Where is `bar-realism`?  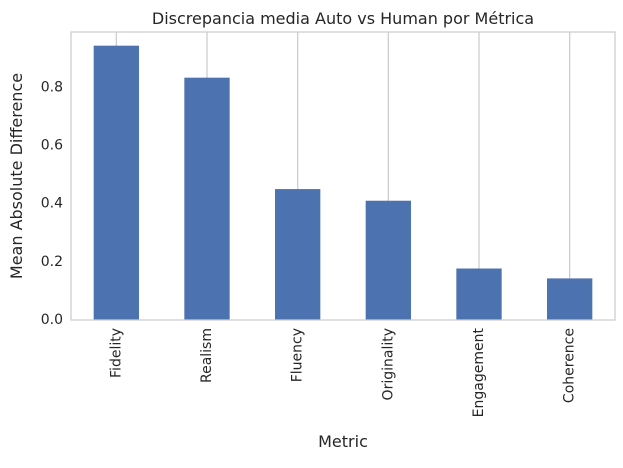
bar-realism is located at coordinates (207, 198).